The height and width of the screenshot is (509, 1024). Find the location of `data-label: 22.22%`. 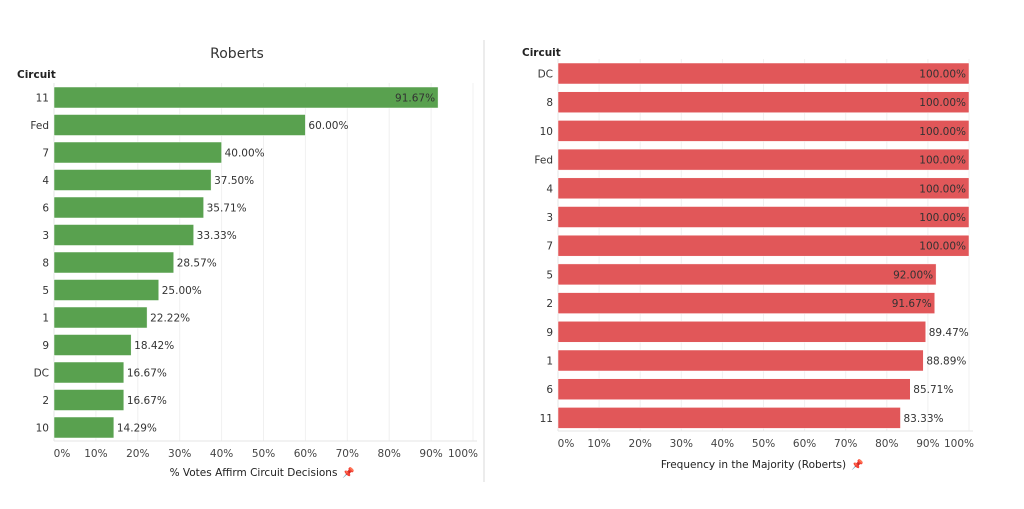

data-label: 22.22% is located at coordinates (170, 319).